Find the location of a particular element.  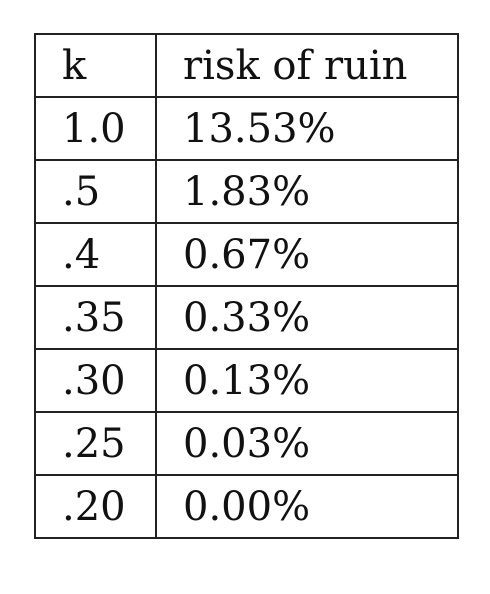

cell-k: .4 is located at coordinates (95, 254).